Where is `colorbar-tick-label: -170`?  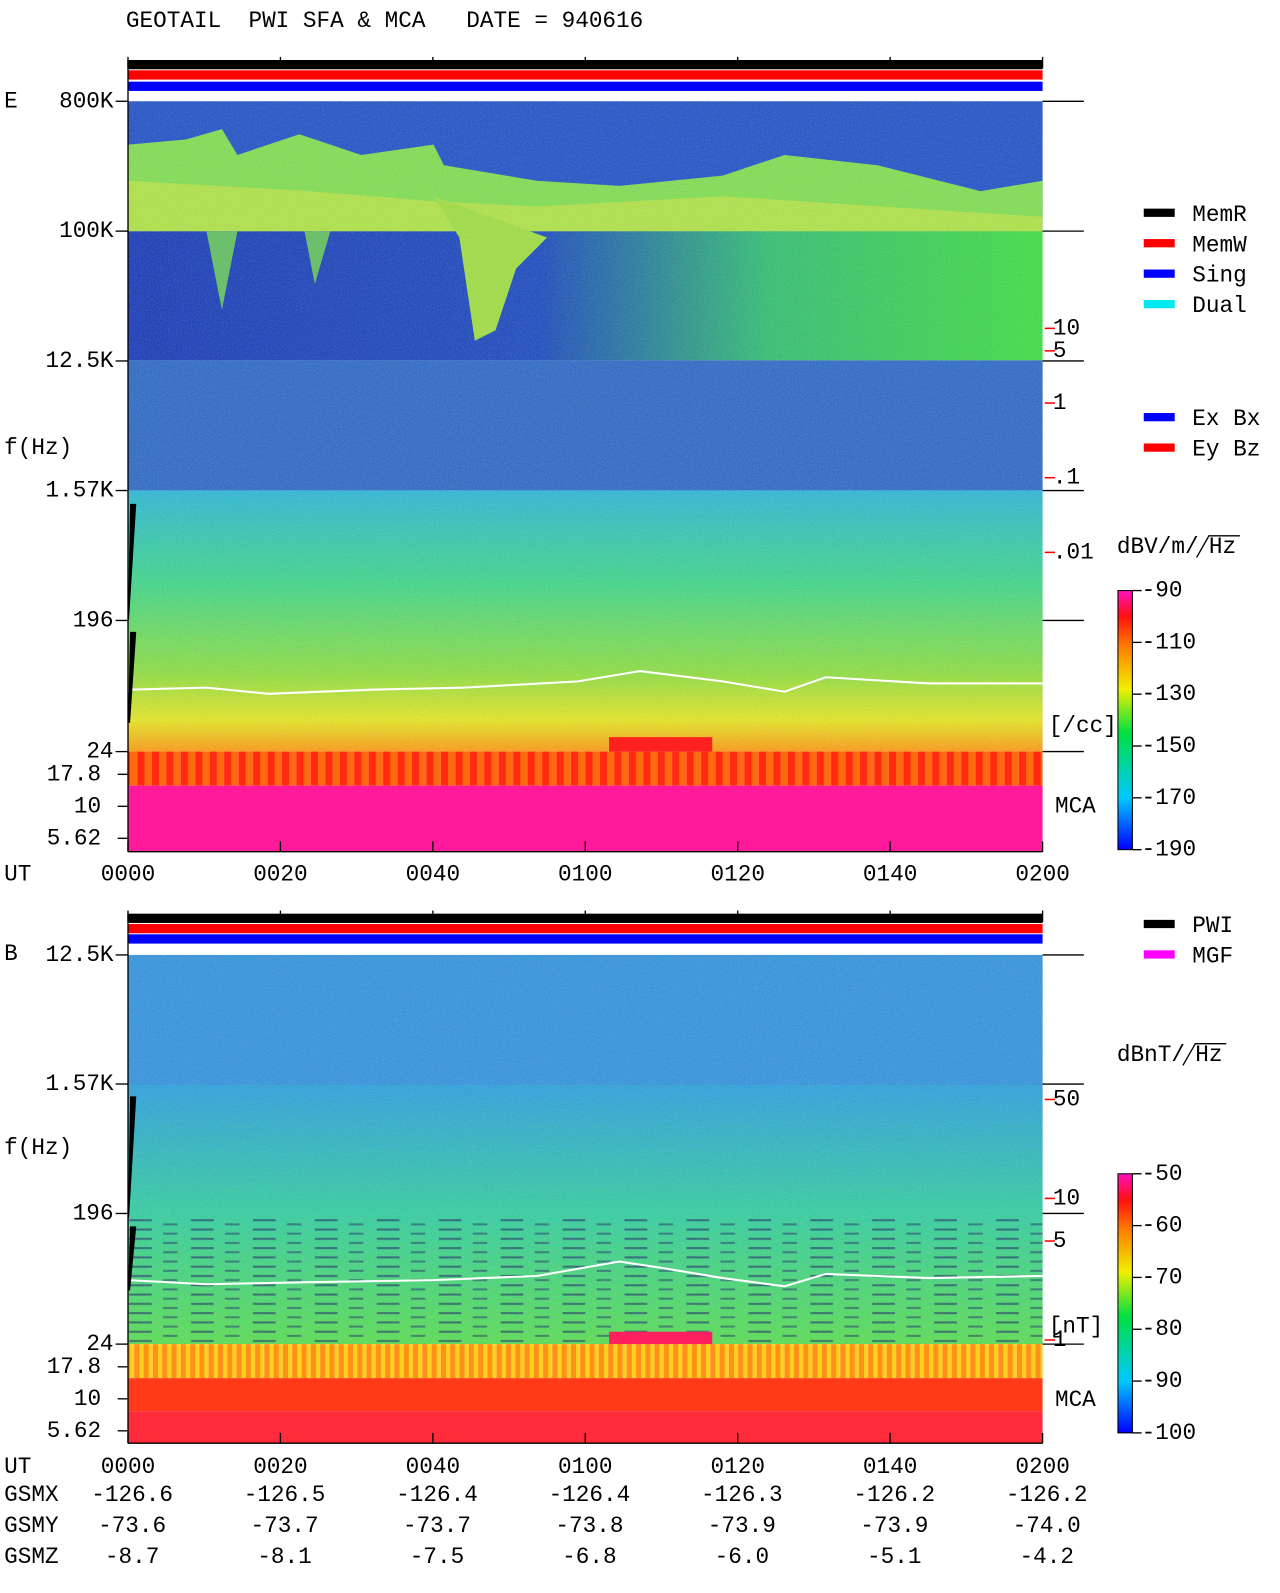 colorbar-tick-label: -170 is located at coordinates (1169, 798).